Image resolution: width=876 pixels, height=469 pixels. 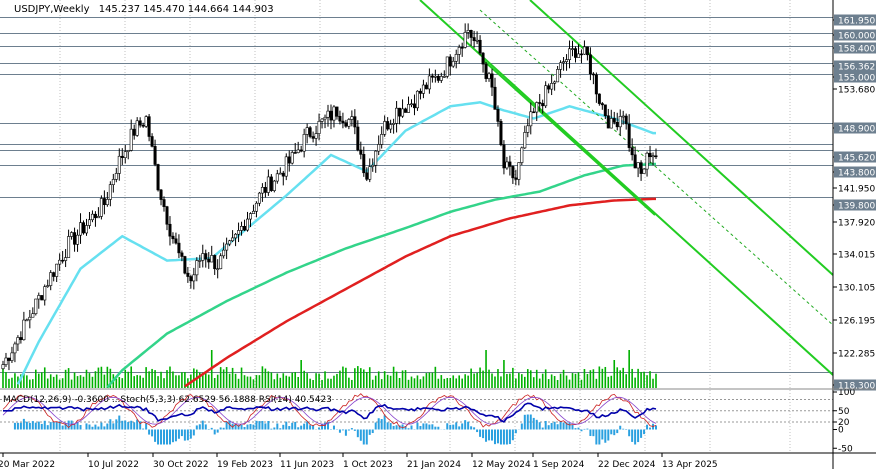 What do you see at coordinates (627, 464) in the screenshot?
I see `x-tick-label: 22 Dec 2024` at bounding box center [627, 464].